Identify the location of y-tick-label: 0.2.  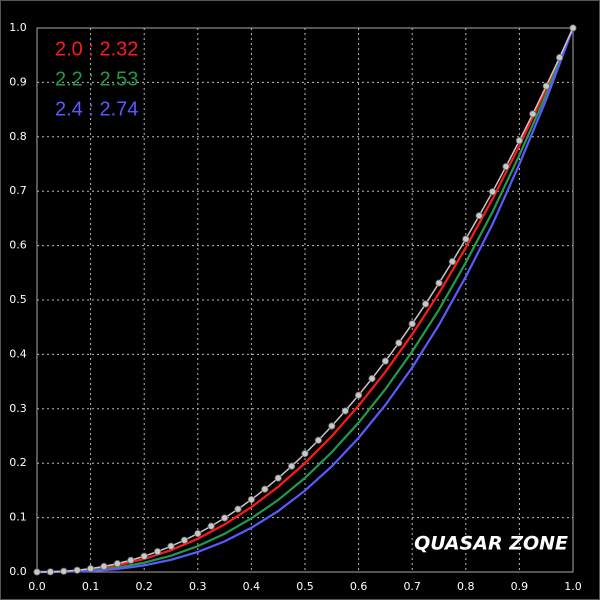
(18, 462).